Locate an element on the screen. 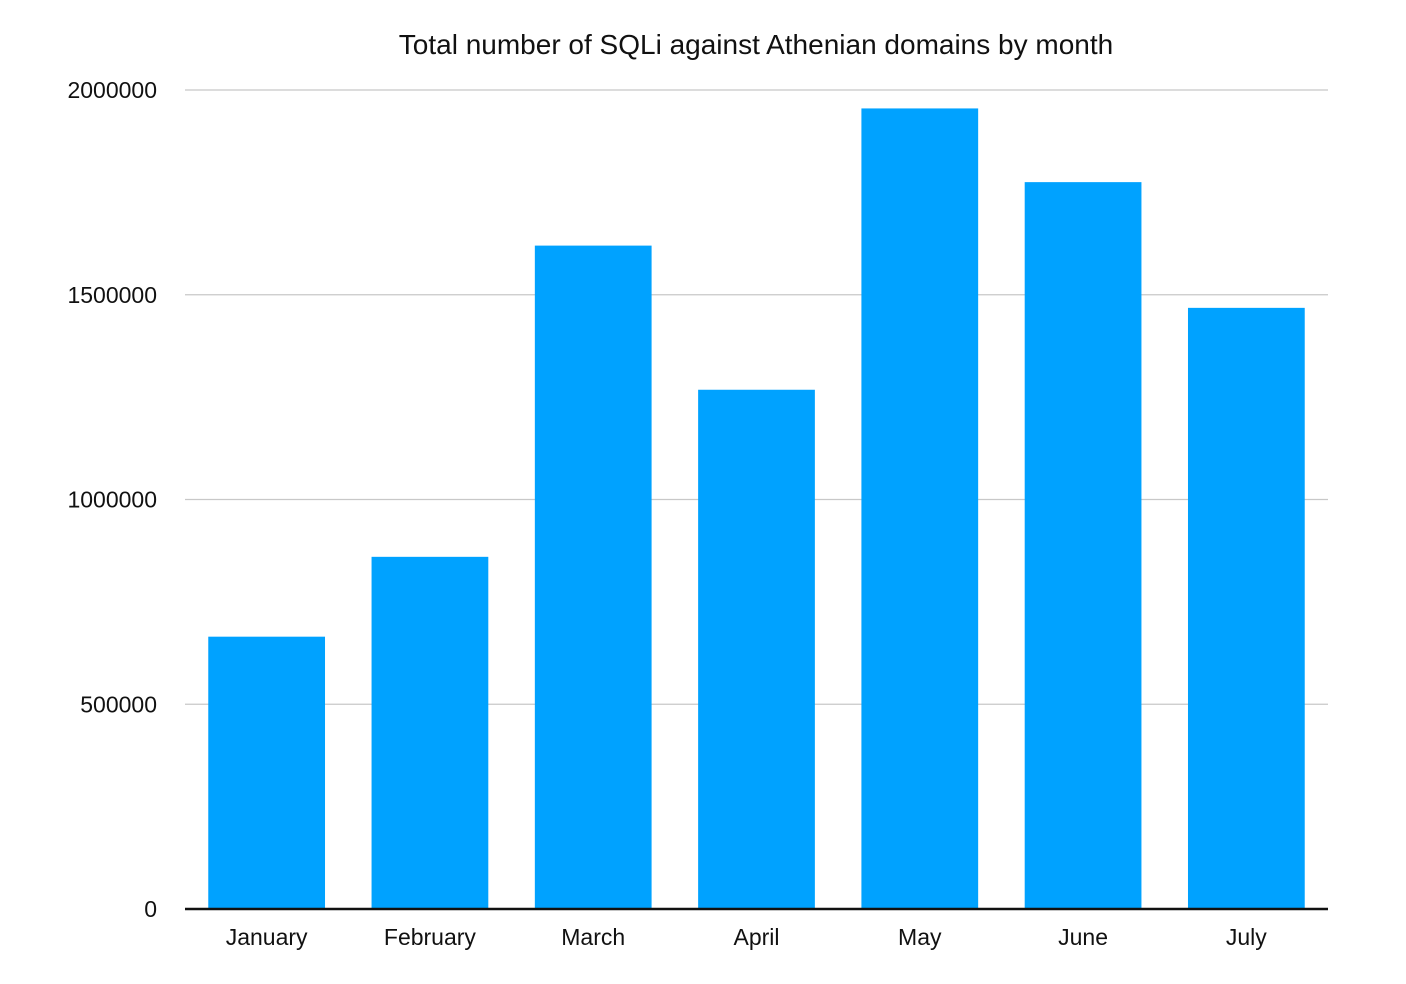 This screenshot has width=1406, height=984. x-tick-label: June is located at coordinates (1083, 937).